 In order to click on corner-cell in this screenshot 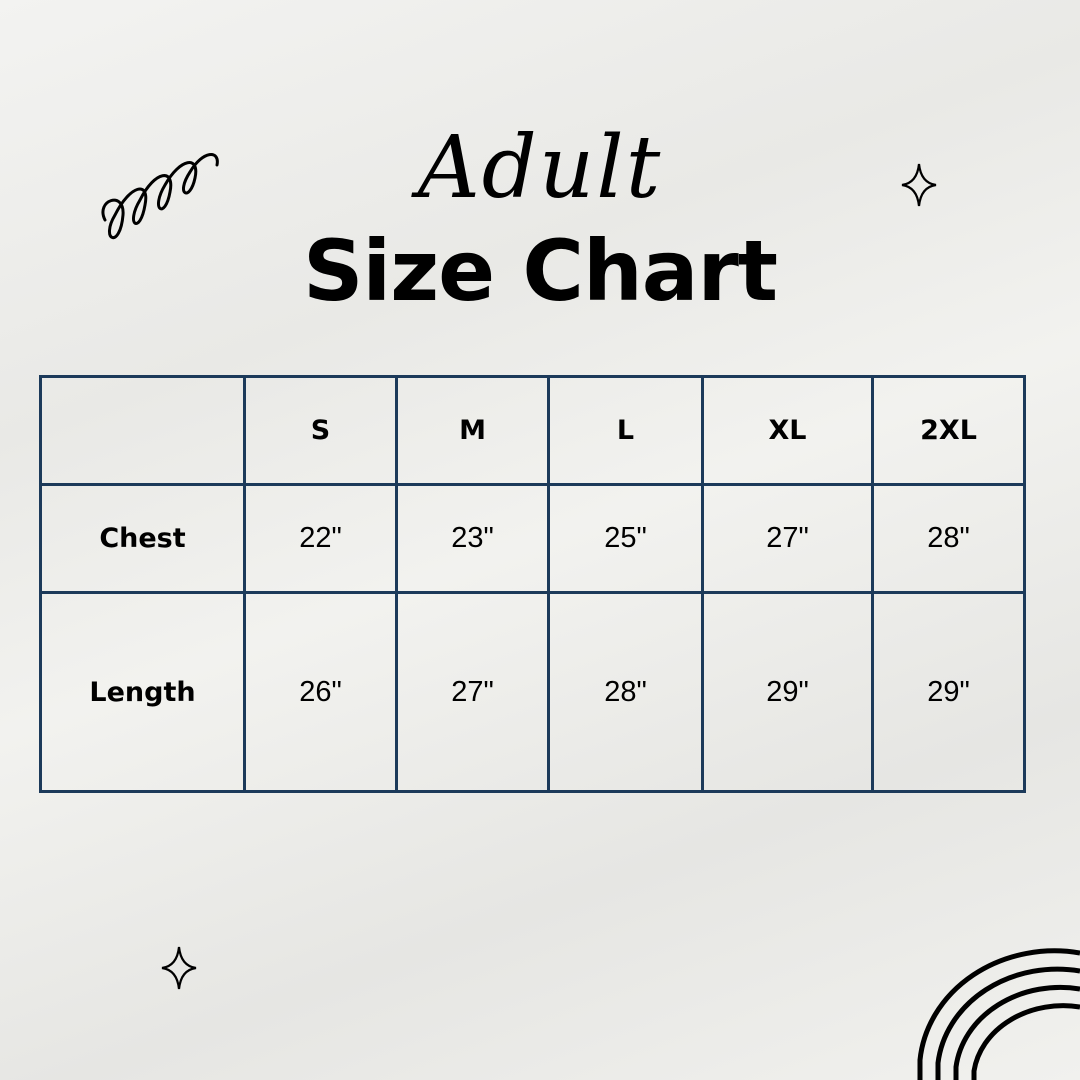, I will do `click(142, 430)`.